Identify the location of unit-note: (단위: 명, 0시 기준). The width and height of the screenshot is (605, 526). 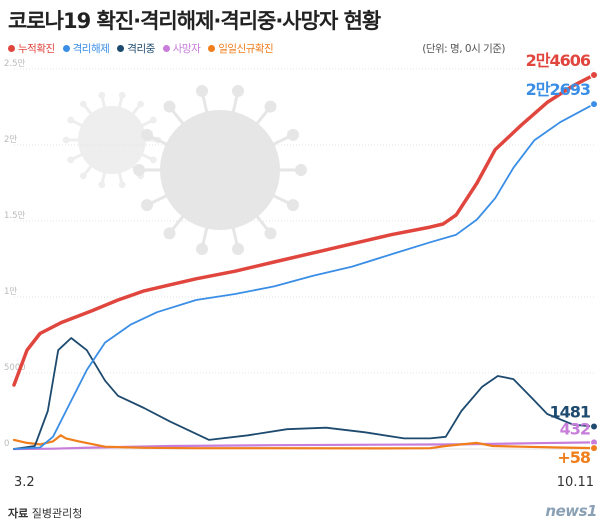
(463, 49).